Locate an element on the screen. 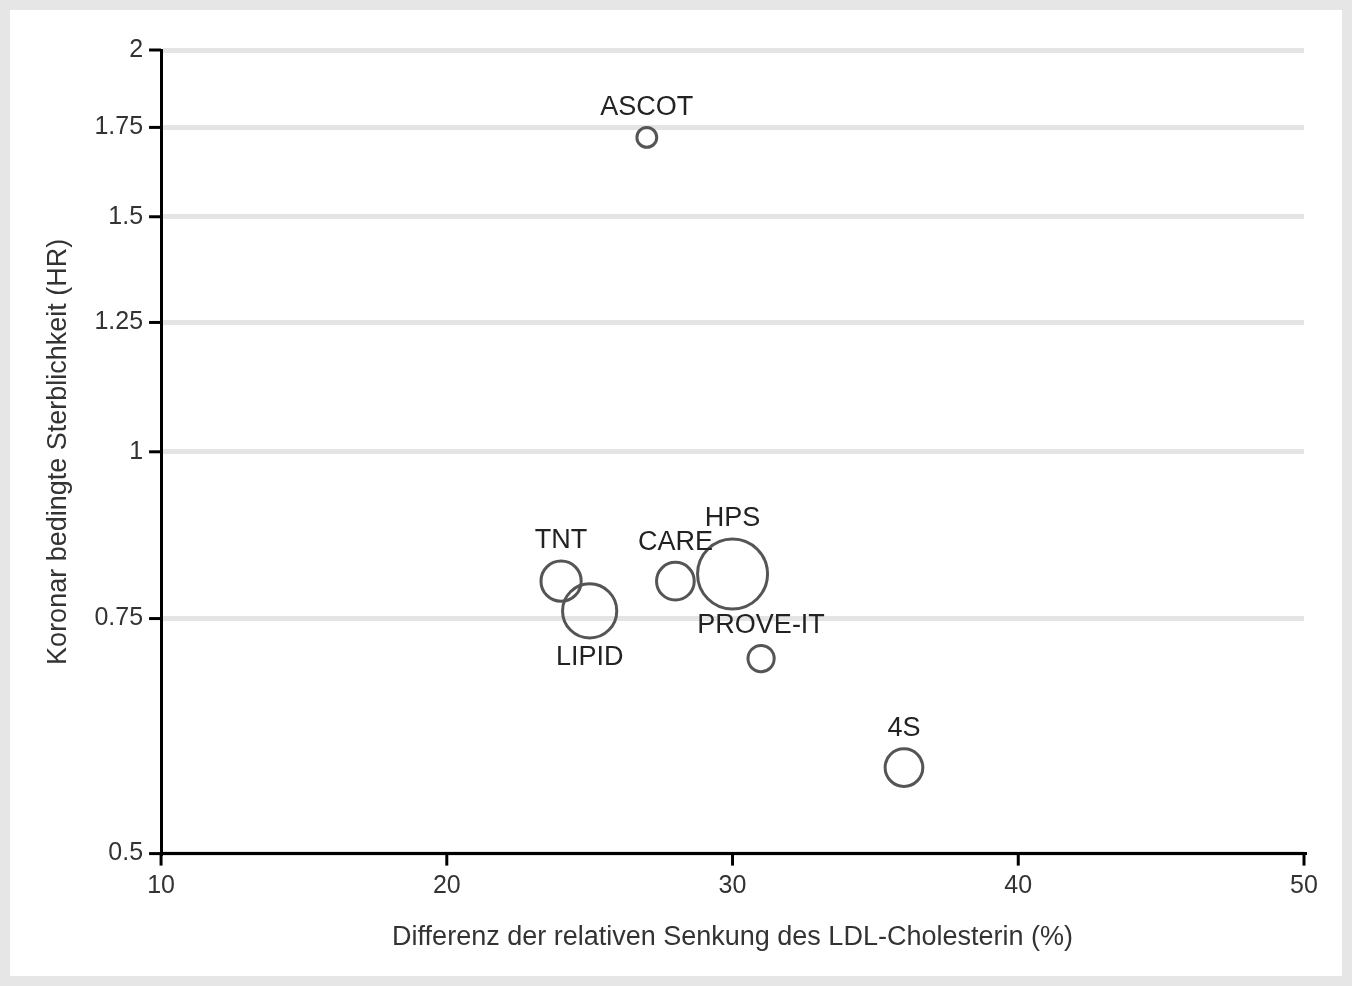  x-tick-label: 40 is located at coordinates (1018, 884).